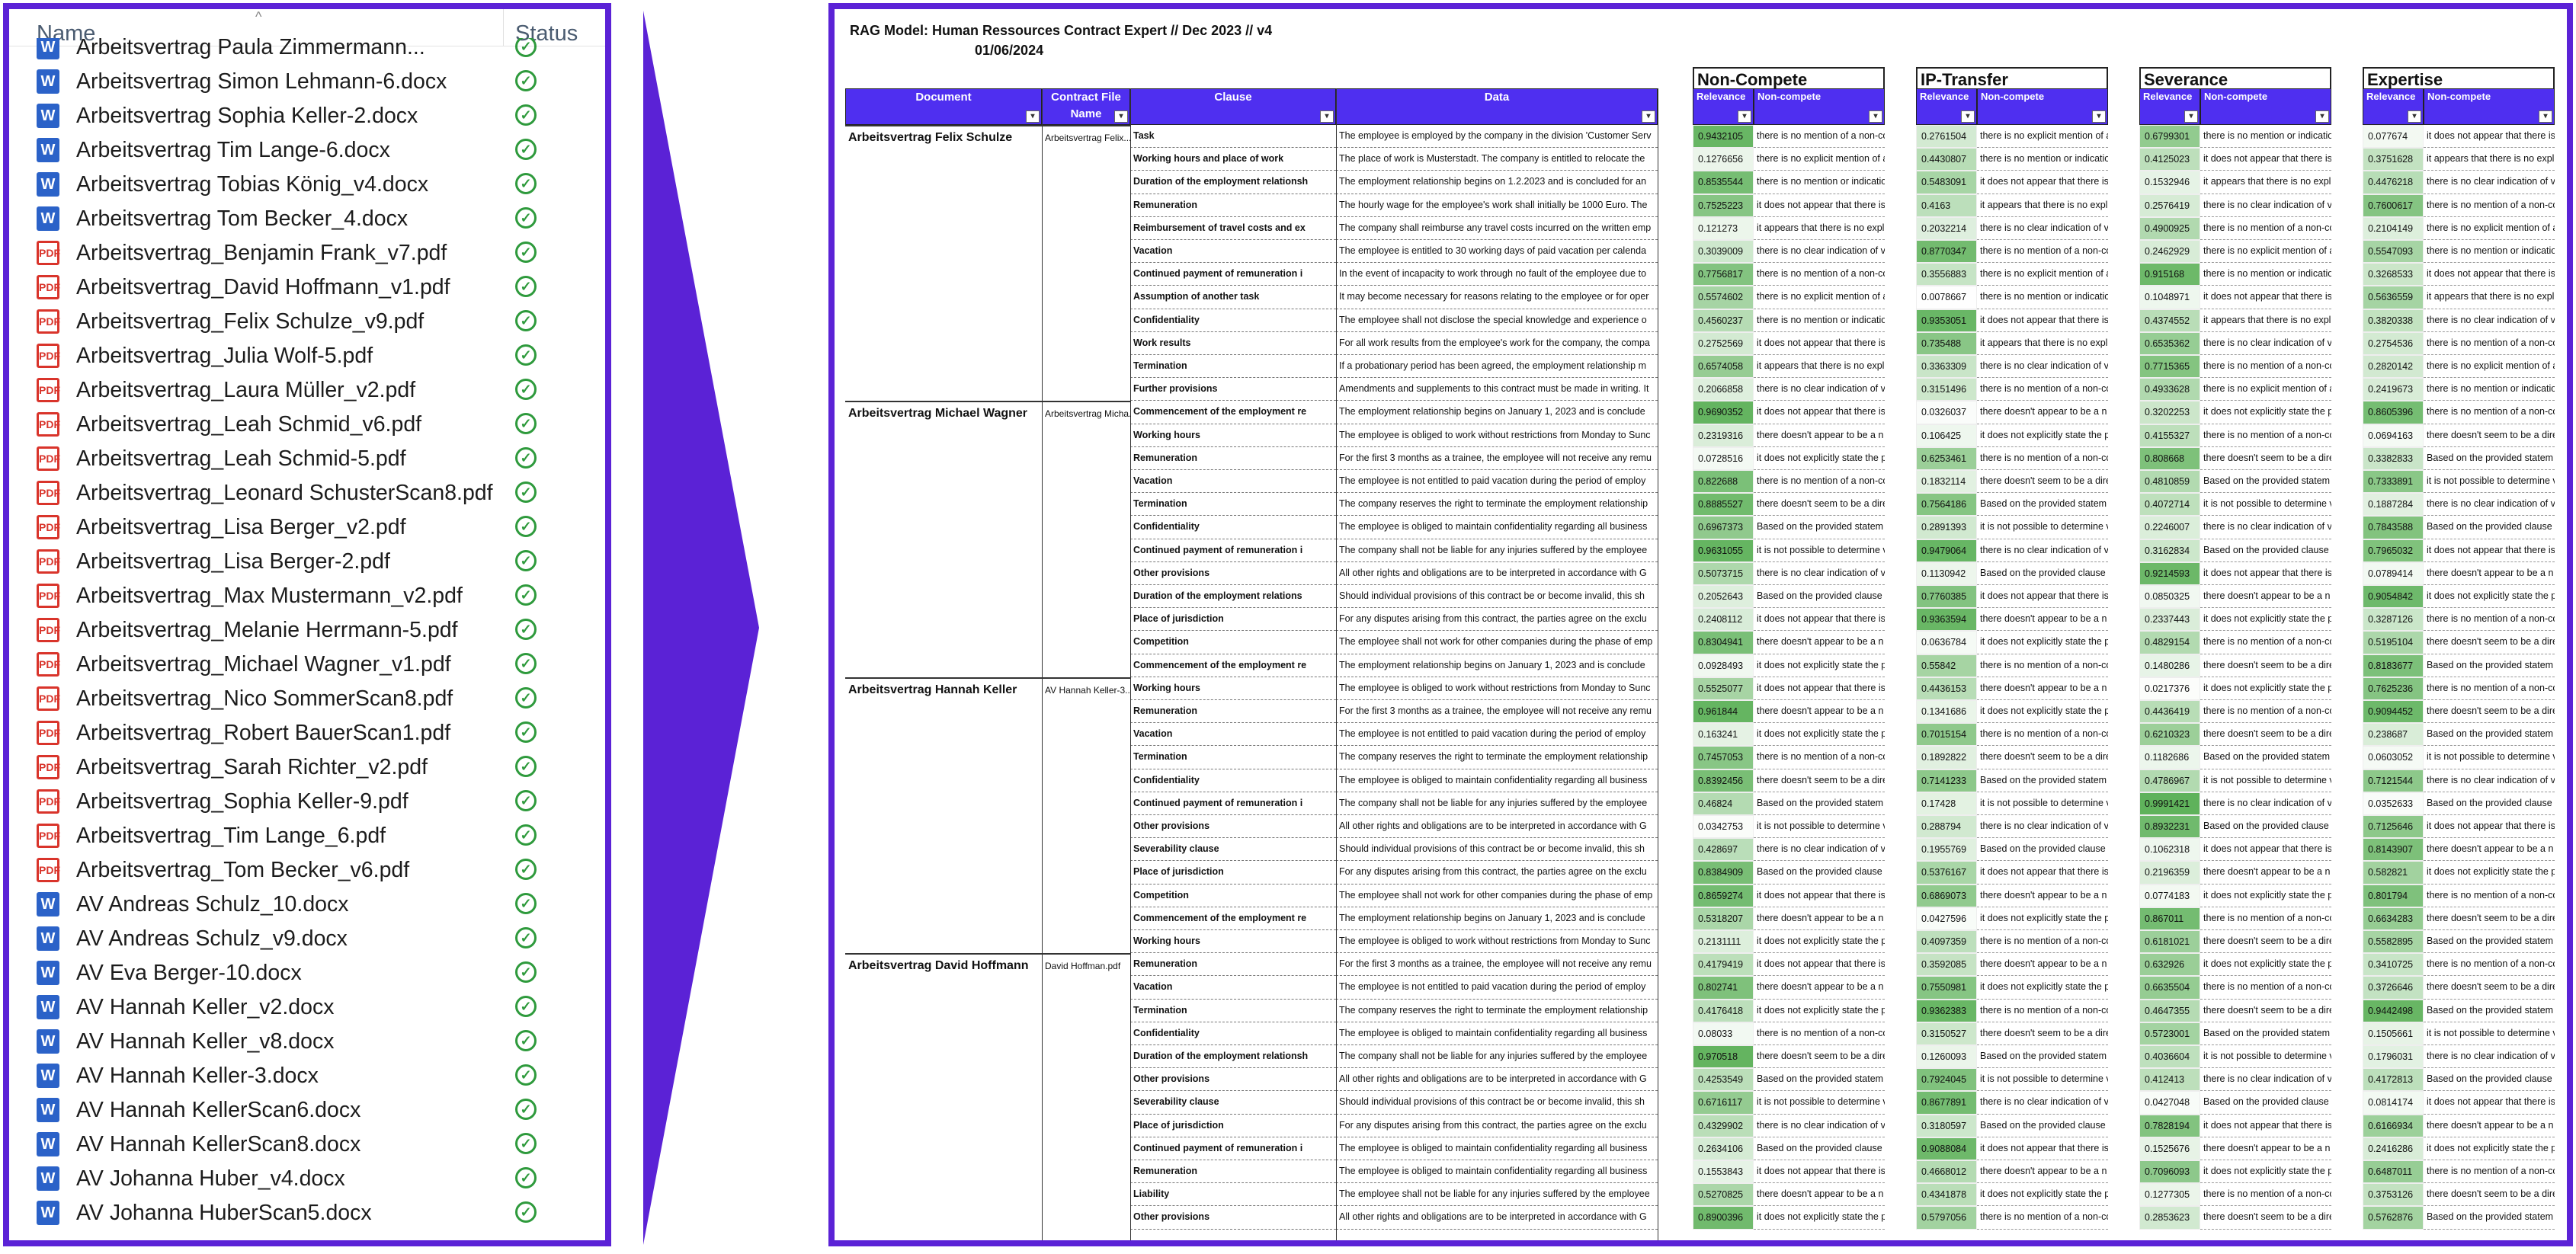  What do you see at coordinates (943, 815) in the screenshot?
I see `document-name: Arbeitsvertrag Hannah Keller` at bounding box center [943, 815].